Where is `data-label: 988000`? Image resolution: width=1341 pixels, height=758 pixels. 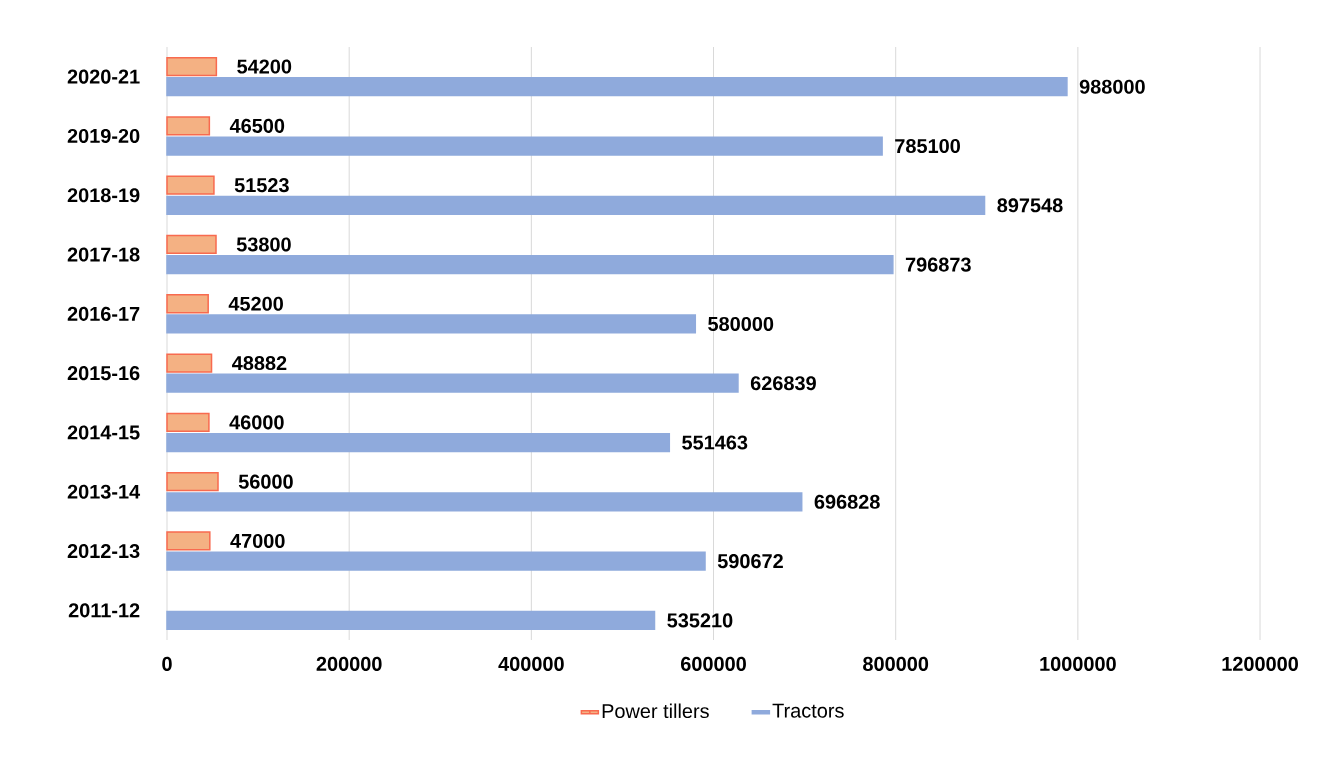 data-label: 988000 is located at coordinates (1112, 86).